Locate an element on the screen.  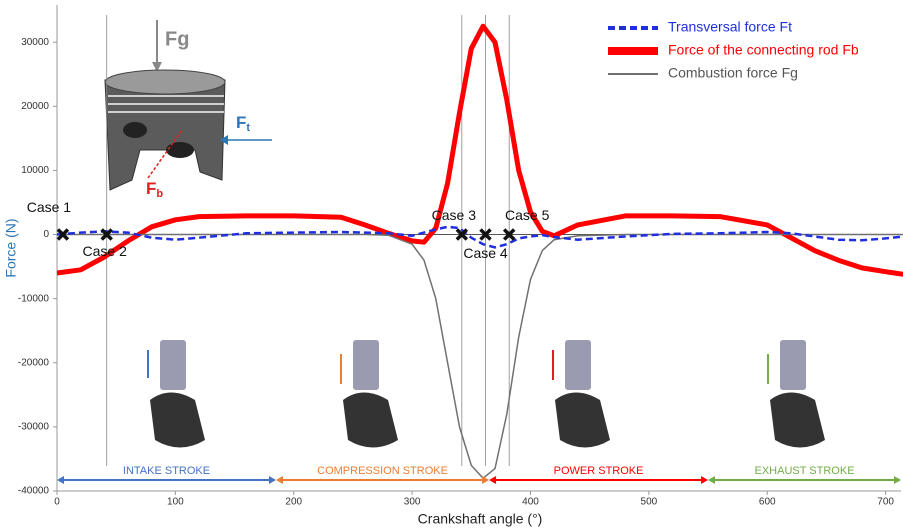
fb-sub: b is located at coordinates (159, 194).